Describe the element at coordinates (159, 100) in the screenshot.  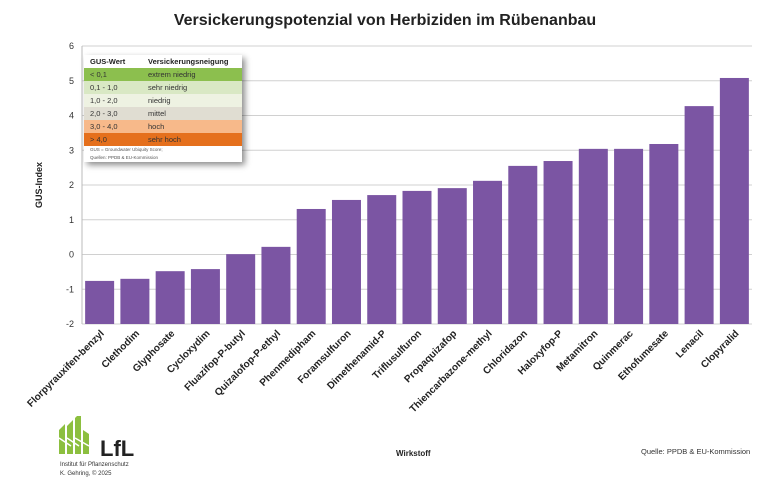
I see `legend-label: niedrig` at that location.